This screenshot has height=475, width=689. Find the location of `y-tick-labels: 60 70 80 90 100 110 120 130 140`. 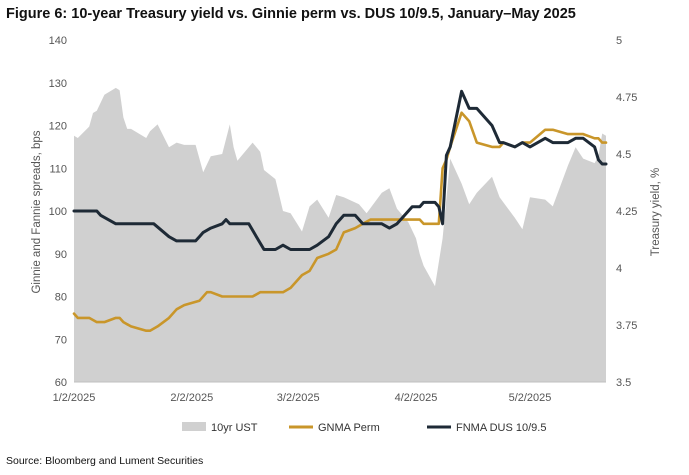

y-tick-labels: 60 70 80 90 100 110 120 130 140 is located at coordinates (58, 212).